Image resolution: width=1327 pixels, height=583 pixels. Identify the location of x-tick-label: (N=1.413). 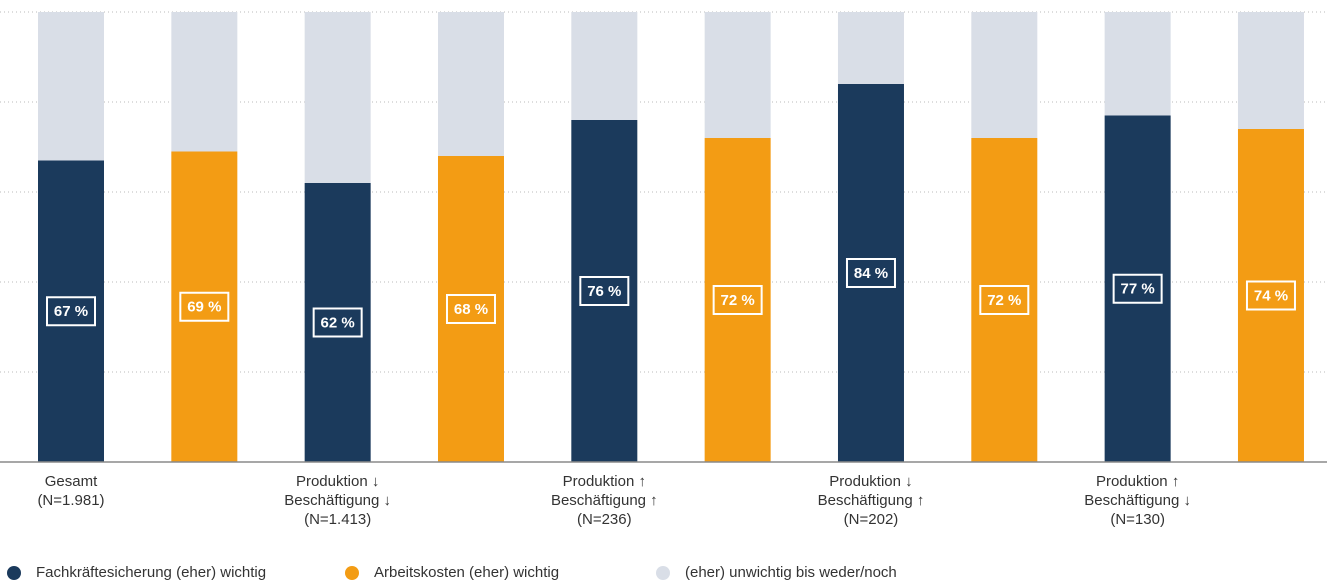
(337, 519).